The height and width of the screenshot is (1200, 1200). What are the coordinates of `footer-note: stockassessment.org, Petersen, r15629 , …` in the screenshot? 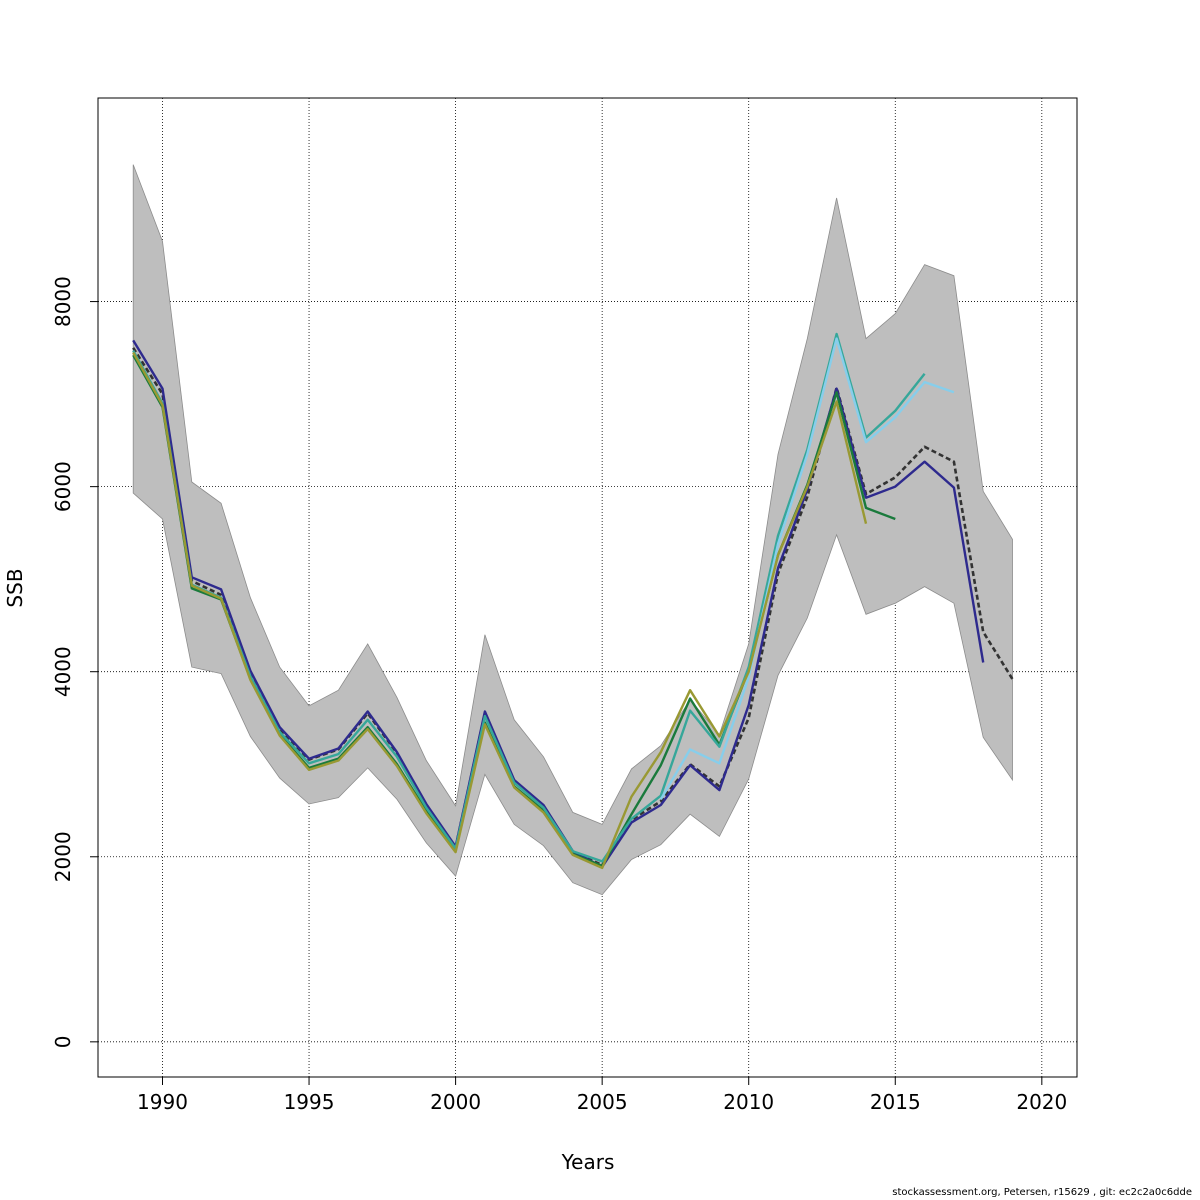 It's located at (1042, 1192).